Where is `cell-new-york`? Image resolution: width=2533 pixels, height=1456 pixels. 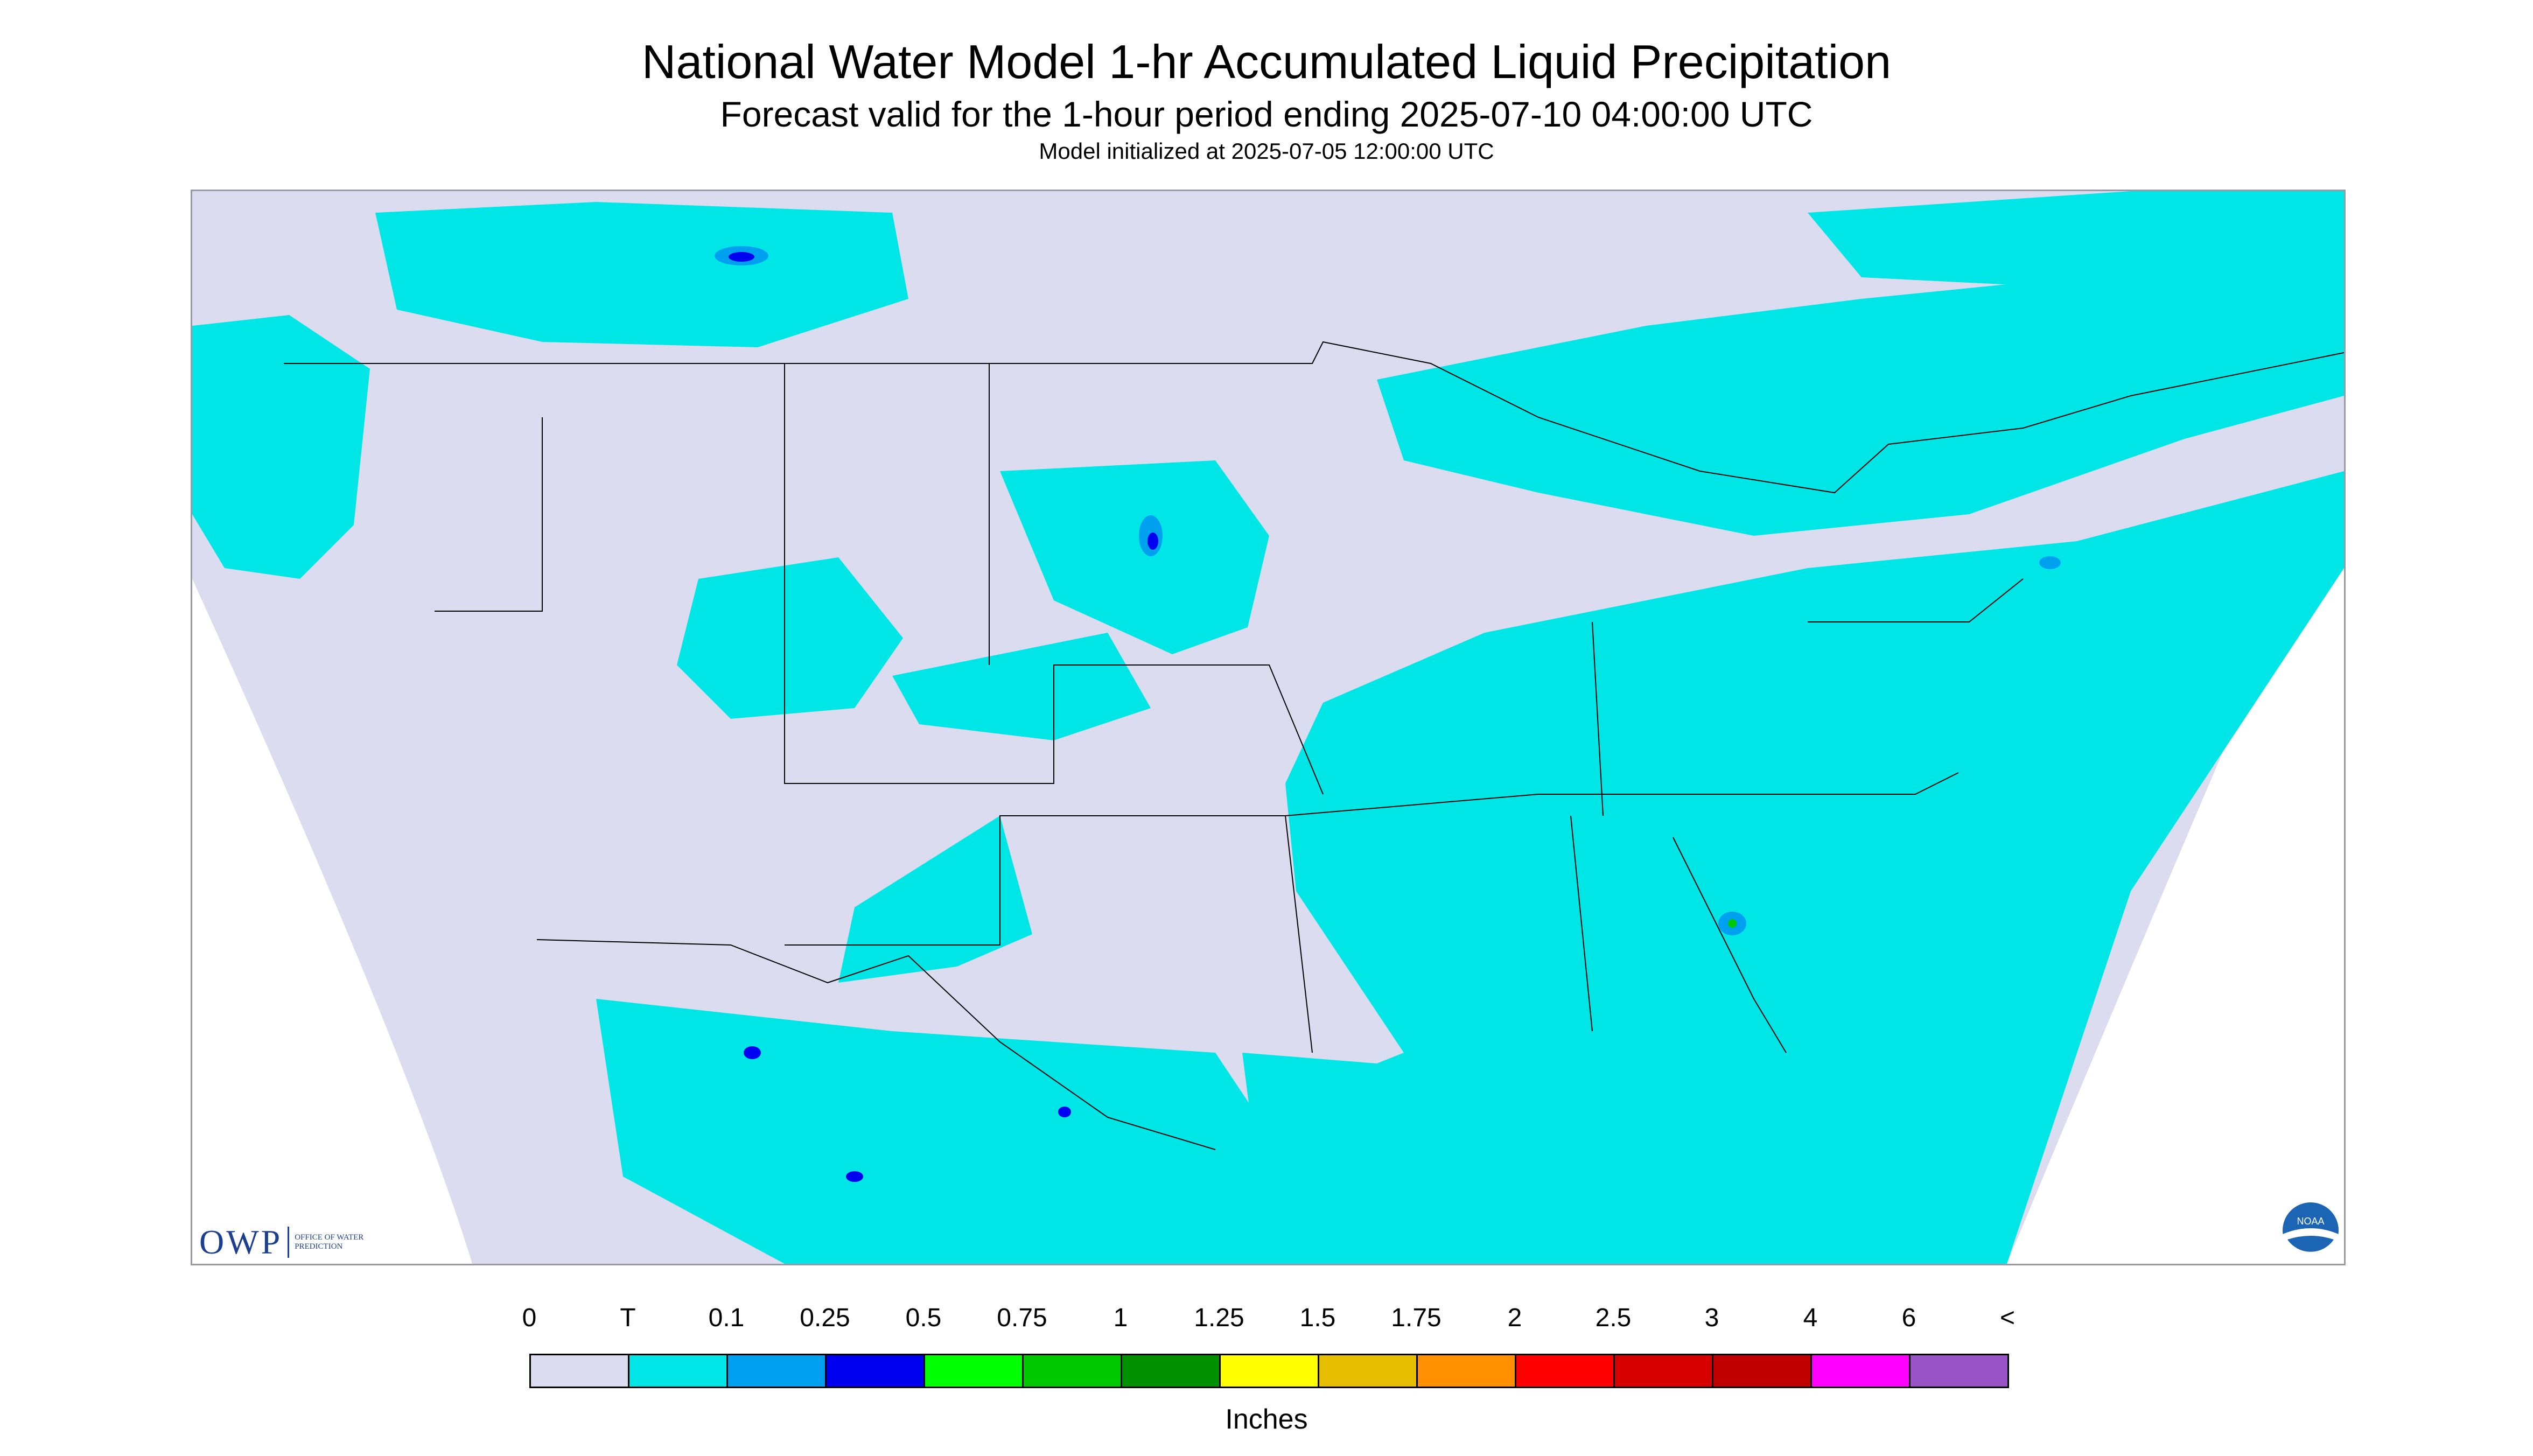
cell-new-york is located at coordinates (2050, 562).